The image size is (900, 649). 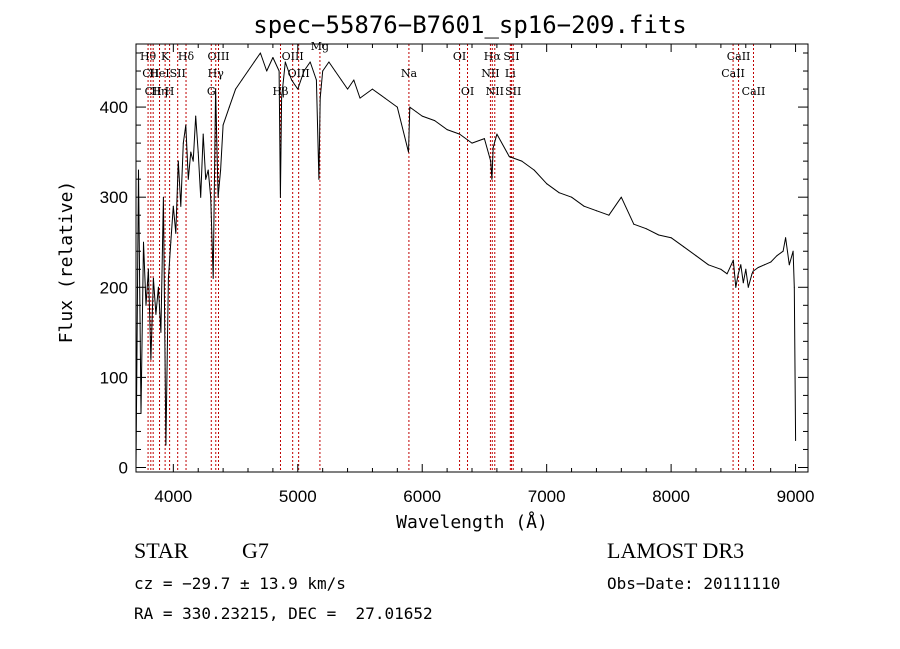 I want to click on y-tick-label: 100, so click(x=114, y=377).